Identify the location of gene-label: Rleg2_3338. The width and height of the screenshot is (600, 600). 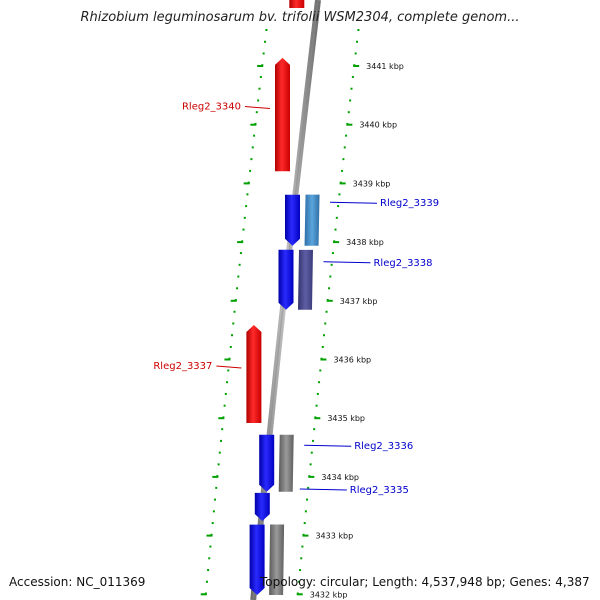
(402, 263).